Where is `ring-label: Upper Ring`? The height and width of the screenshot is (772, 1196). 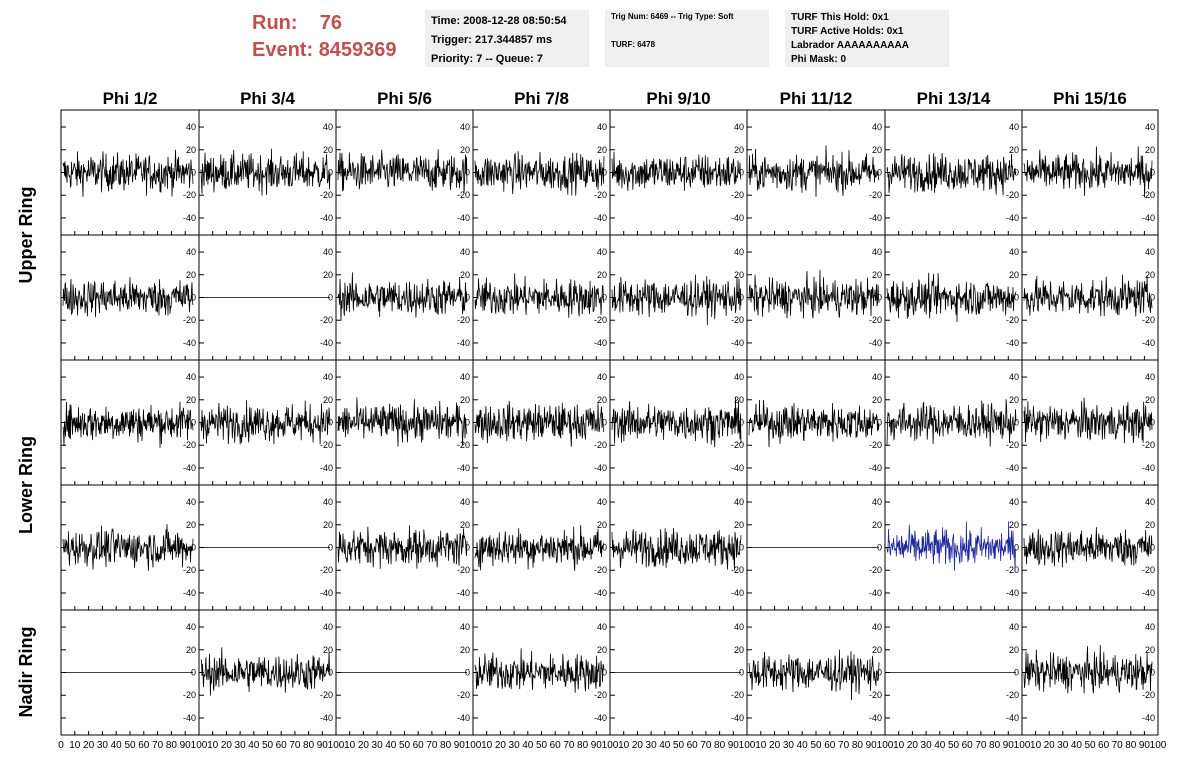 ring-label: Upper Ring is located at coordinates (26, 235).